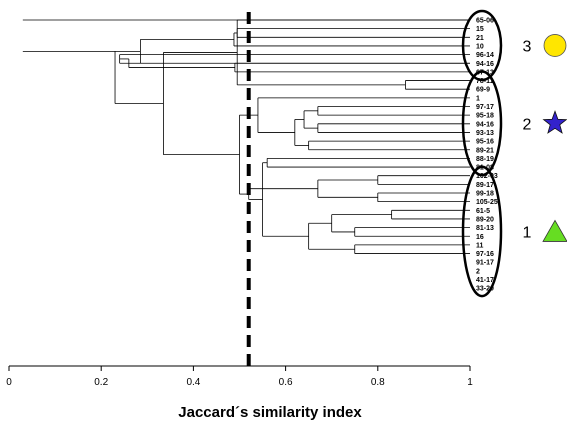  I want to click on x-tick-label: 1, so click(470, 382).